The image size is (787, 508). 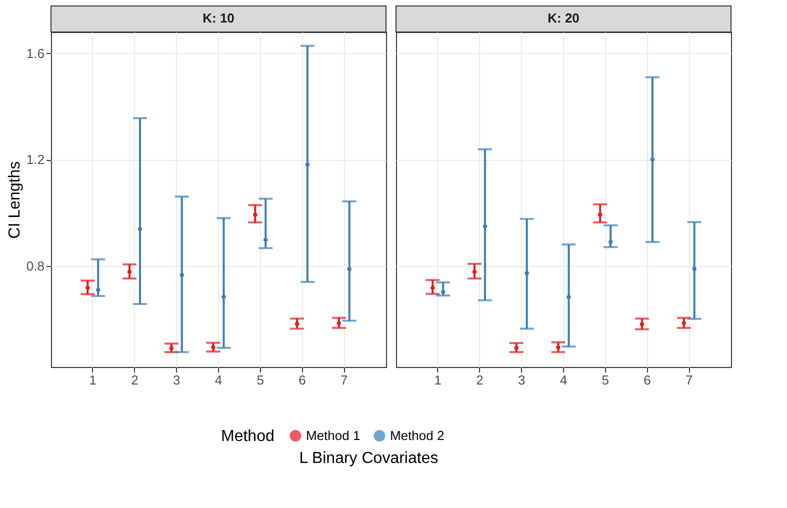 What do you see at coordinates (333, 435) in the screenshot?
I see `legend-label: Method 1` at bounding box center [333, 435].